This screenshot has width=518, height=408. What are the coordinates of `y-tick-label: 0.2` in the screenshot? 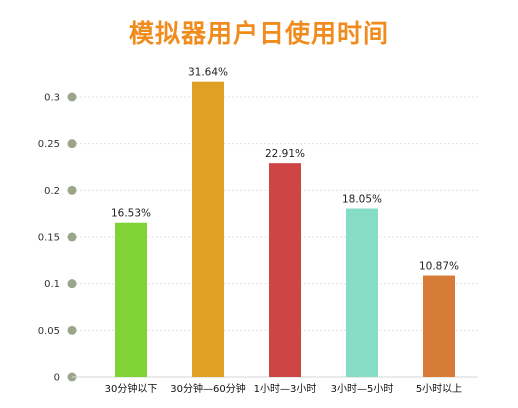 It's located at (52, 191).